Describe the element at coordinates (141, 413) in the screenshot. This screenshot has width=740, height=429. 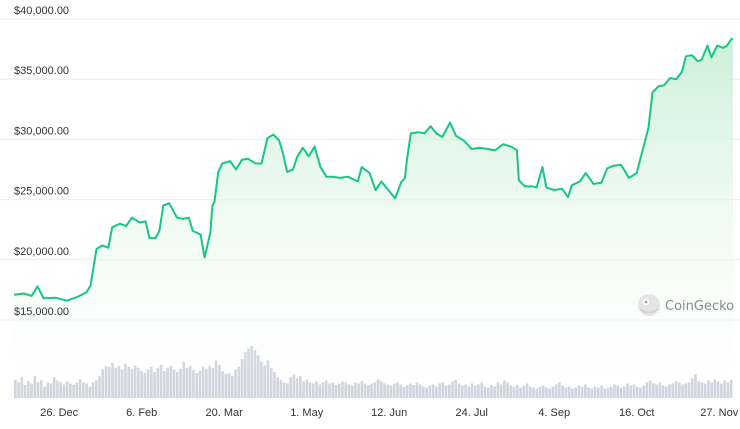
I see `x-tick-label: 6. Feb` at that location.